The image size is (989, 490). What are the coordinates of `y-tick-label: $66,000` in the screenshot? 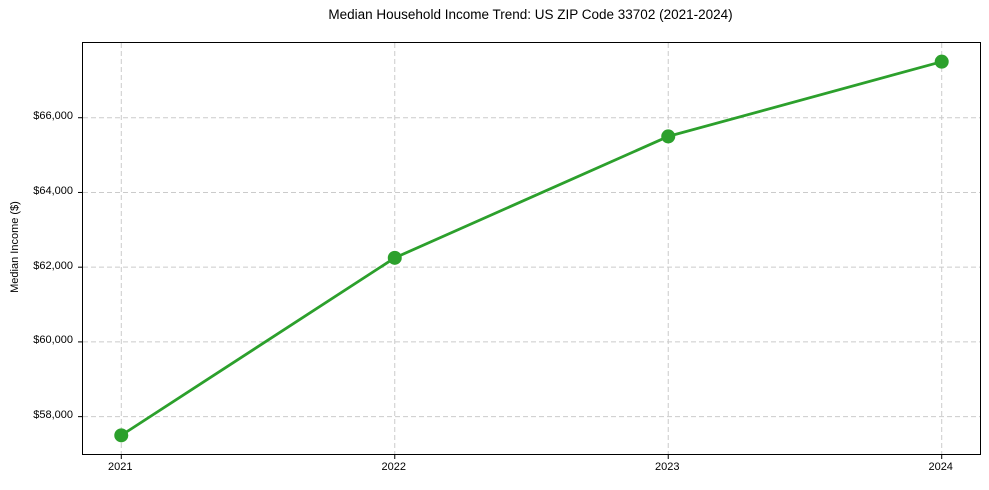 It's located at (53, 116).